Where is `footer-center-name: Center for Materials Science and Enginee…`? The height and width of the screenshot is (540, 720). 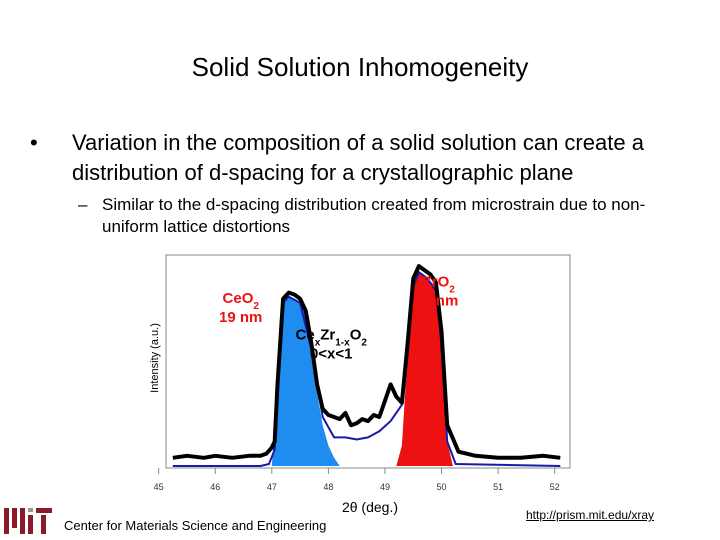
footer-center-name: Center for Materials Science and Enginee… is located at coordinates (195, 525).